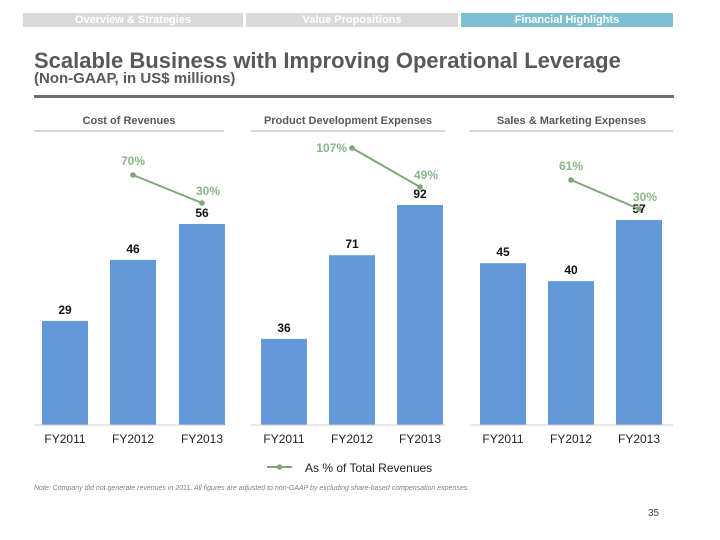 This screenshot has width=720, height=540. What do you see at coordinates (567, 20) in the screenshot?
I see `tab-financial-highlights: Financial Highlights` at bounding box center [567, 20].